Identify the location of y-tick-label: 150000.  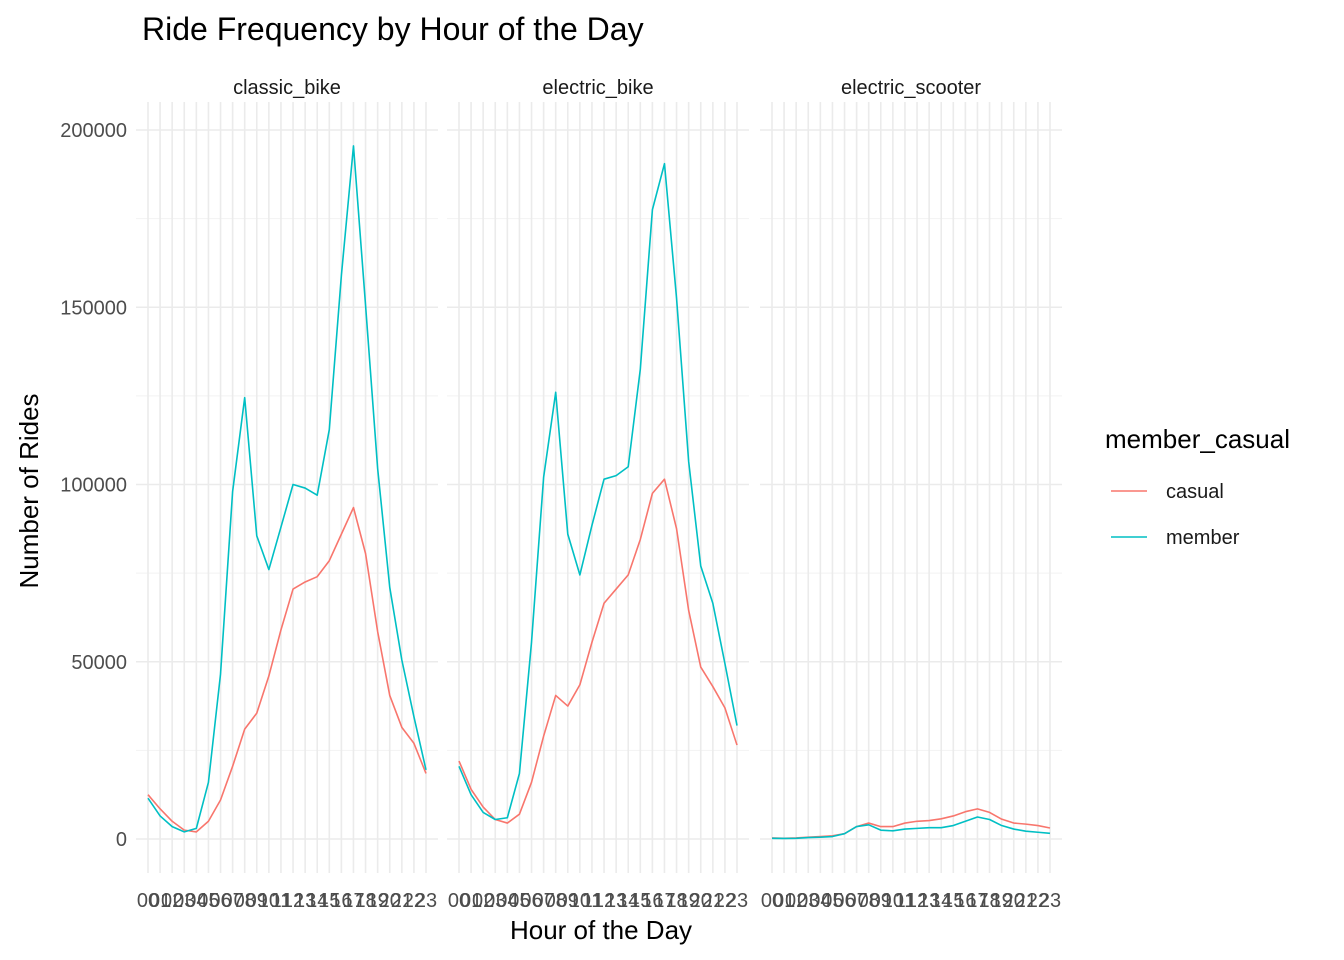
(93, 308).